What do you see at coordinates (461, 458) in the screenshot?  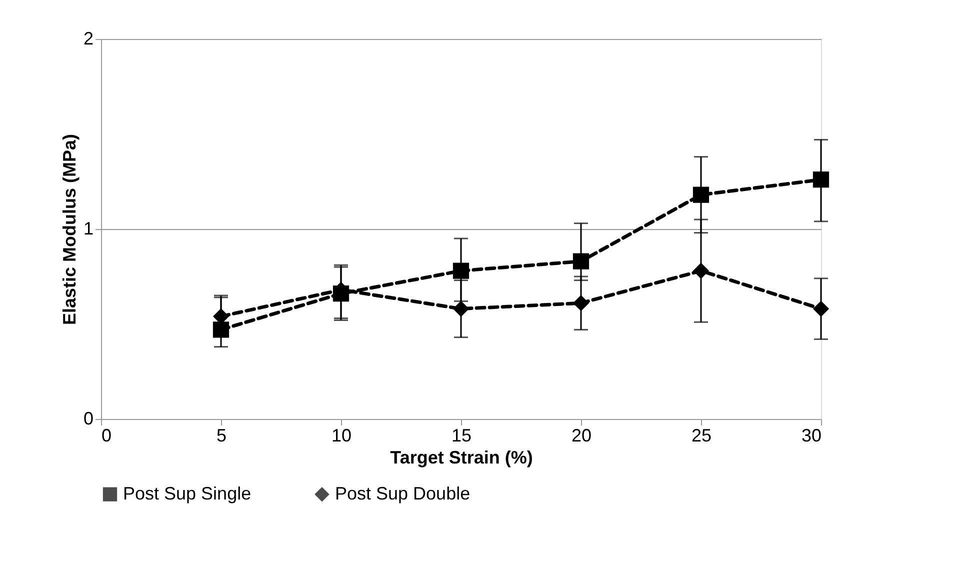 I see `x-axis-title: Target Strain (%)` at bounding box center [461, 458].